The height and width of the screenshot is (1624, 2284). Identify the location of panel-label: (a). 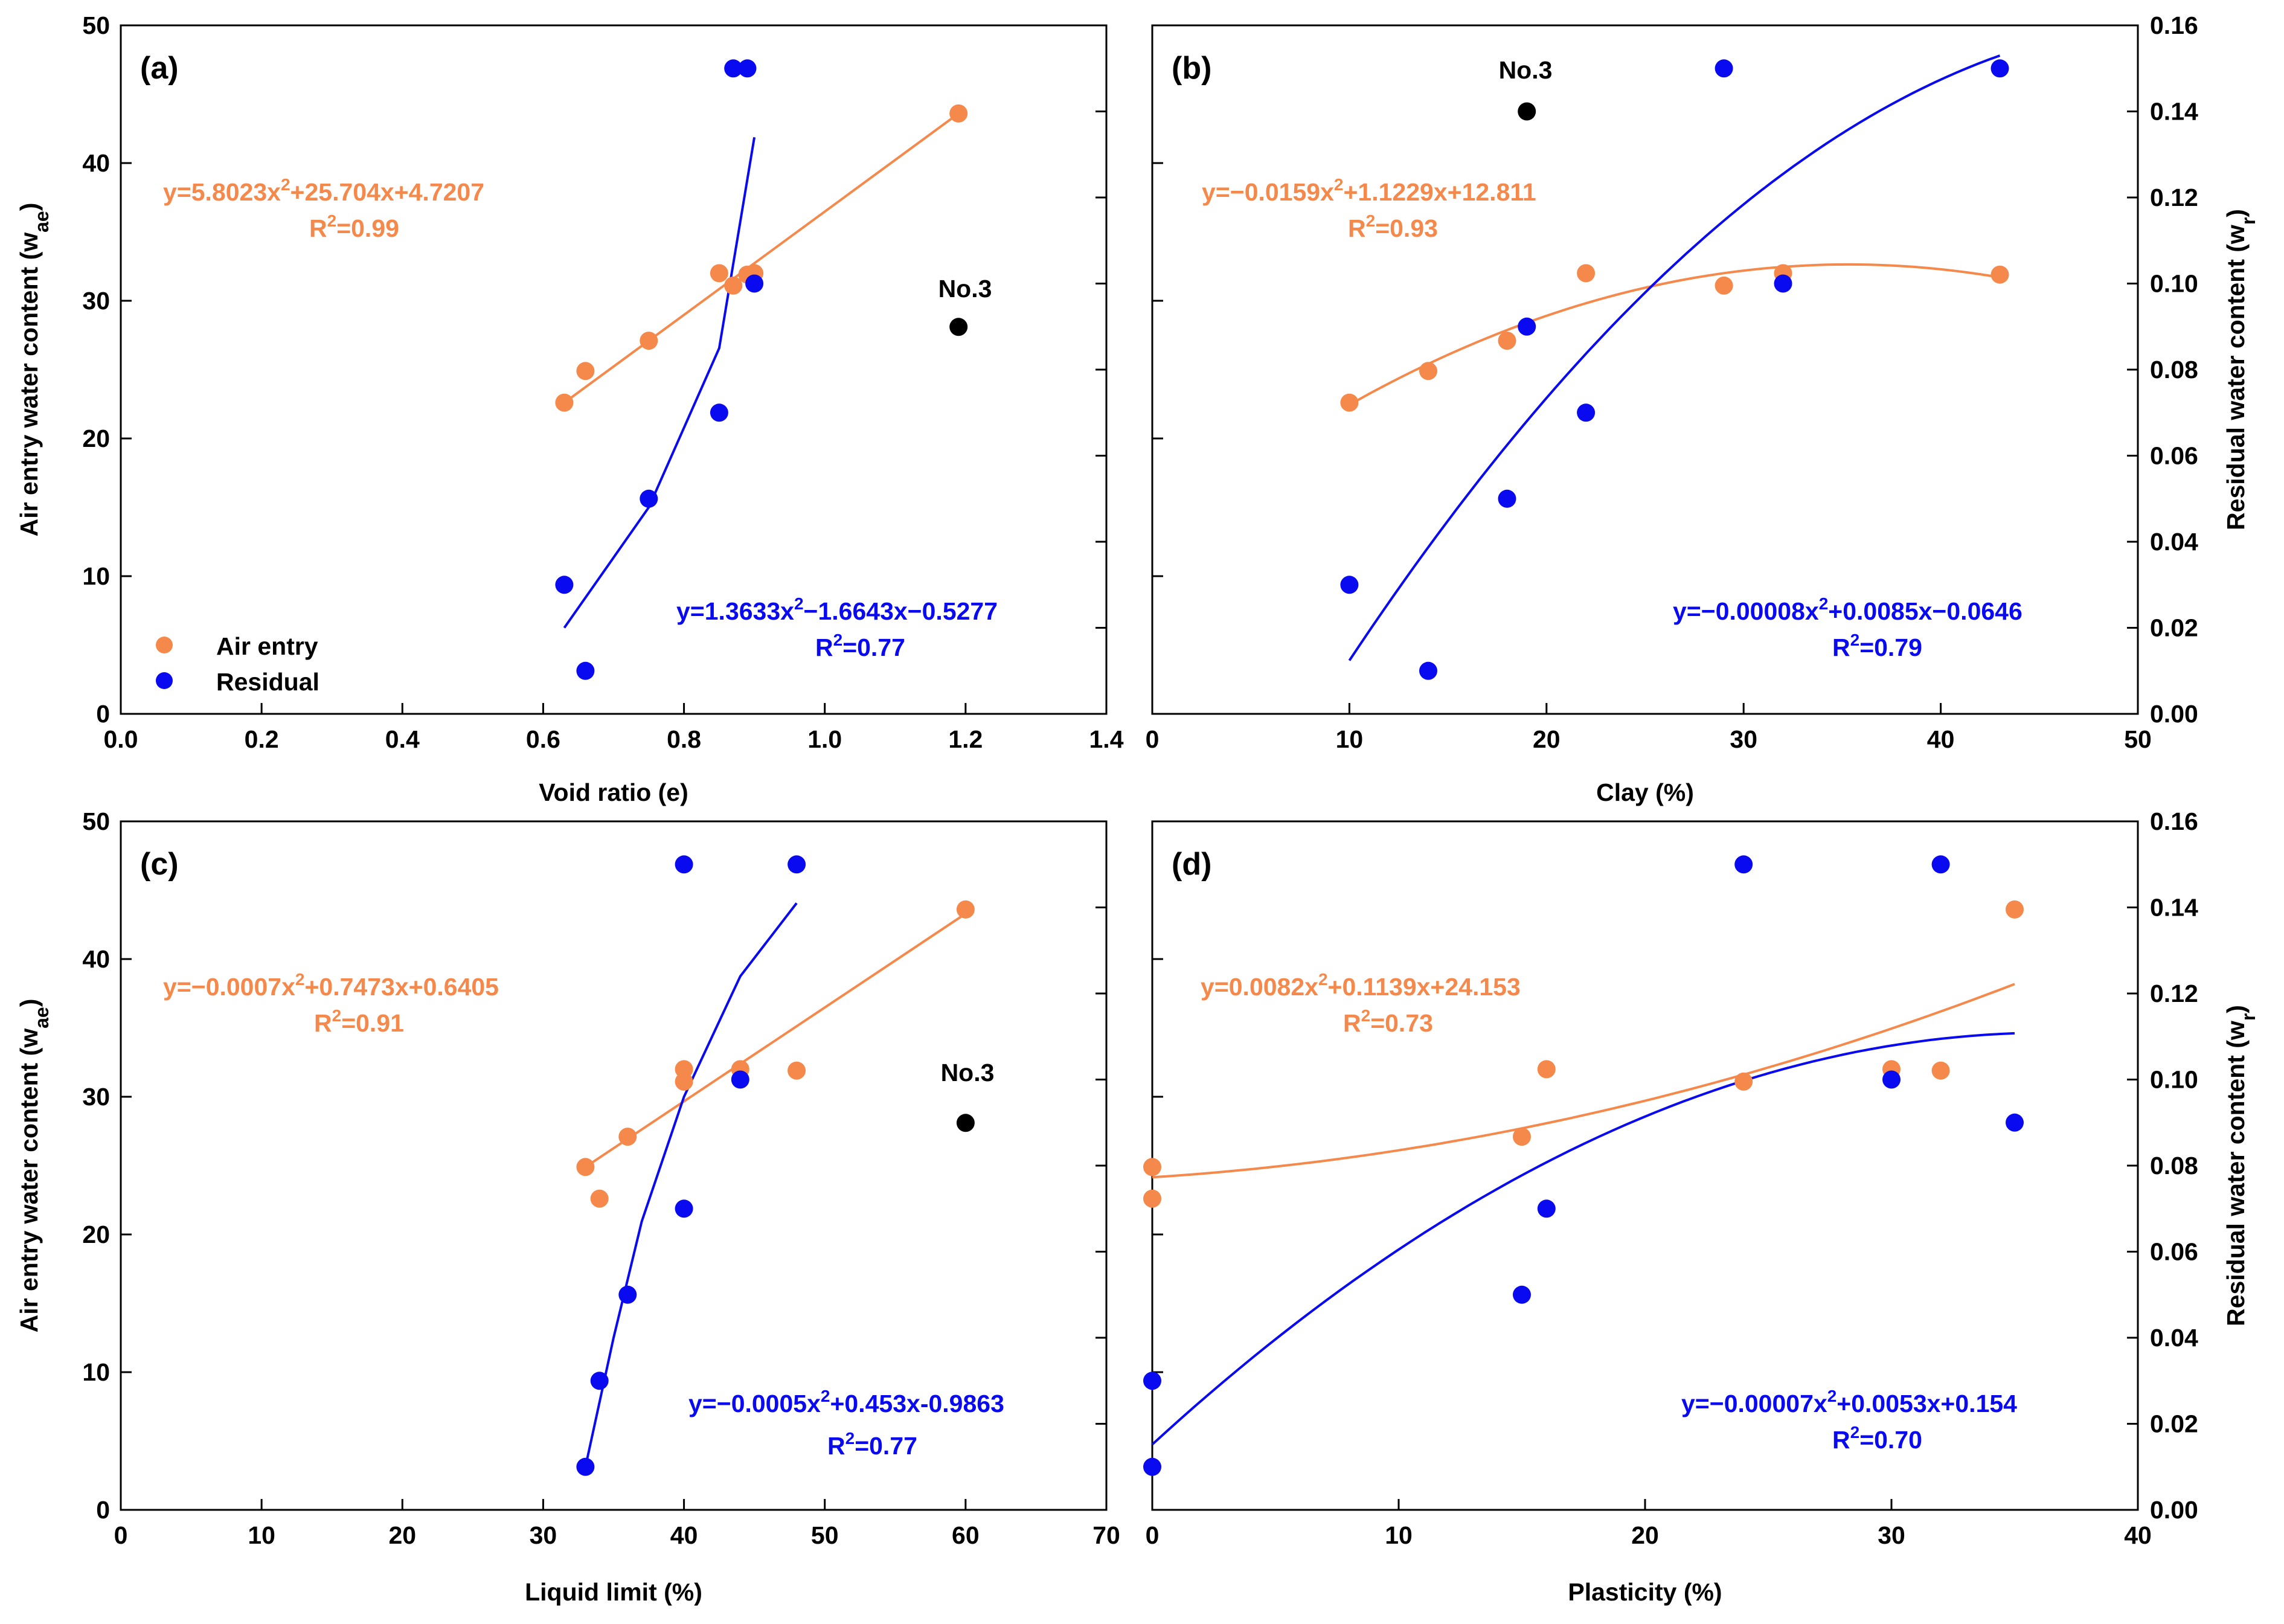
(159, 68).